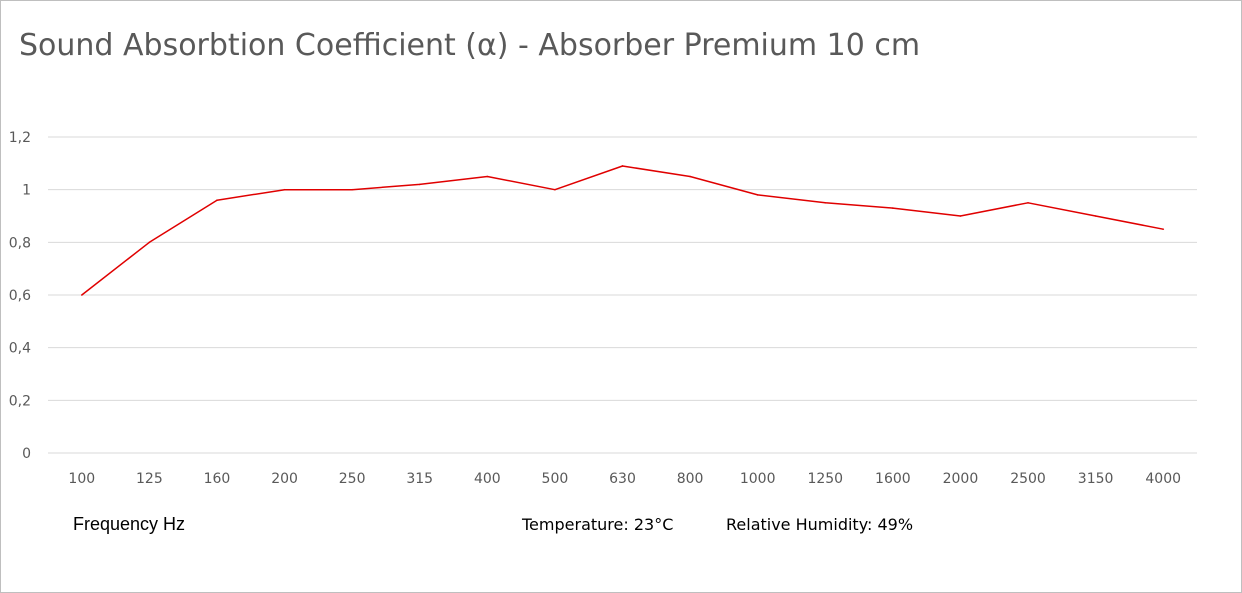  What do you see at coordinates (20, 243) in the screenshot?
I see `y-tick-label: 0,8` at bounding box center [20, 243].